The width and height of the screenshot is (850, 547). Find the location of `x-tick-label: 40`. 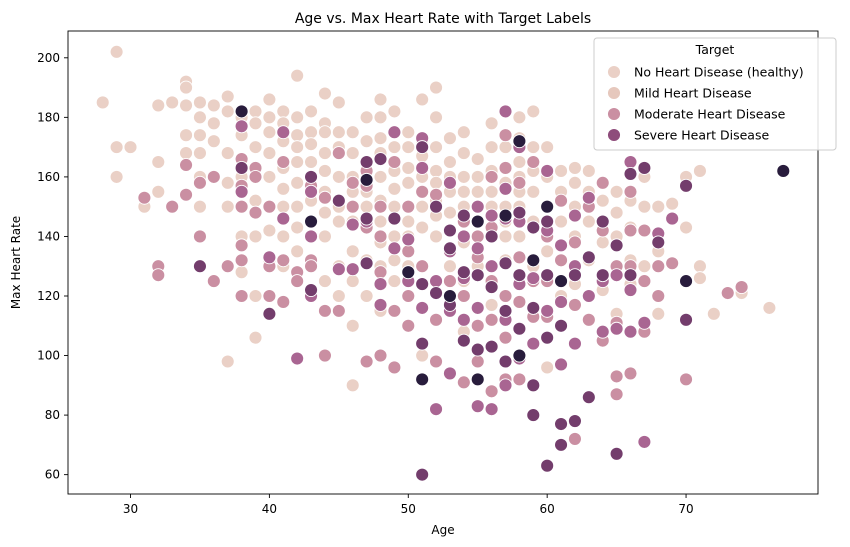

x-tick-label: 40 is located at coordinates (269, 509).